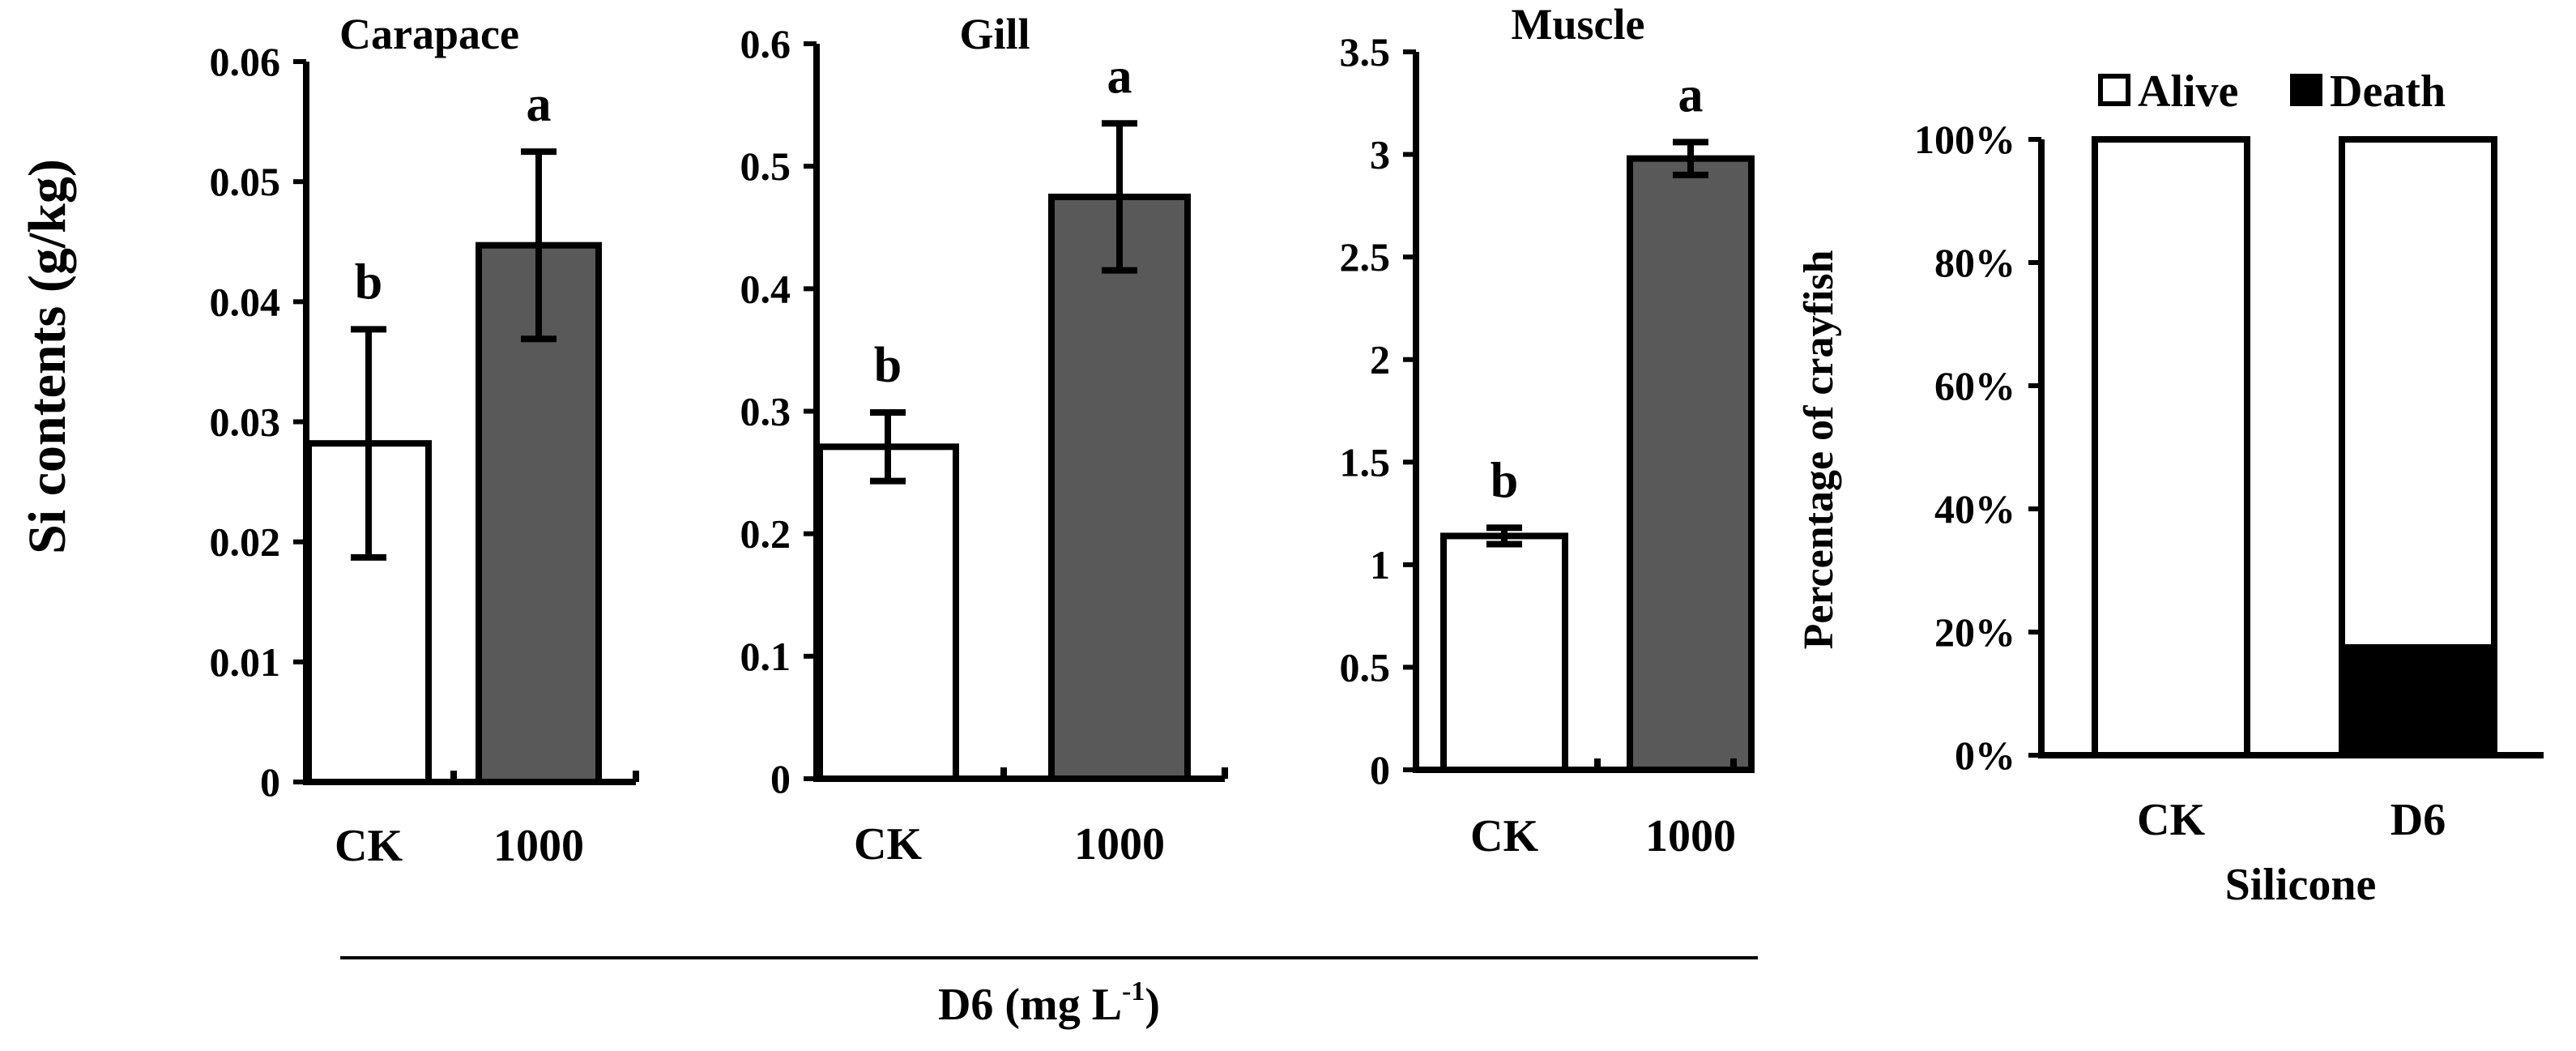 The width and height of the screenshot is (2576, 1051). What do you see at coordinates (1985, 755) in the screenshot?
I see `y-tick-label: 0%` at bounding box center [1985, 755].